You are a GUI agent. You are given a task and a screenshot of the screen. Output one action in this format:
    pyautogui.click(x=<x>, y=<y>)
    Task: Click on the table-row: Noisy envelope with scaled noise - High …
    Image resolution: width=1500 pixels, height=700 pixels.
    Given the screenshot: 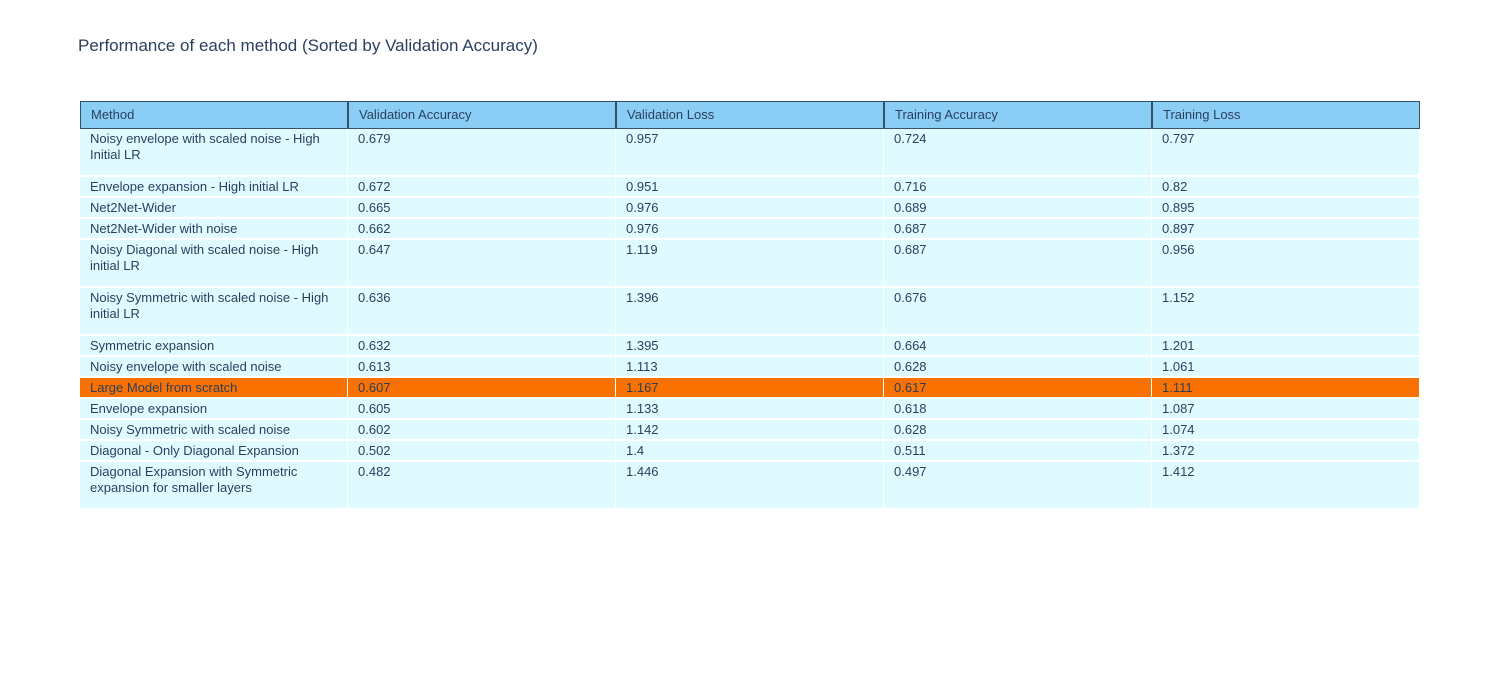 What is the action you would take?
    pyautogui.click(x=750, y=153)
    